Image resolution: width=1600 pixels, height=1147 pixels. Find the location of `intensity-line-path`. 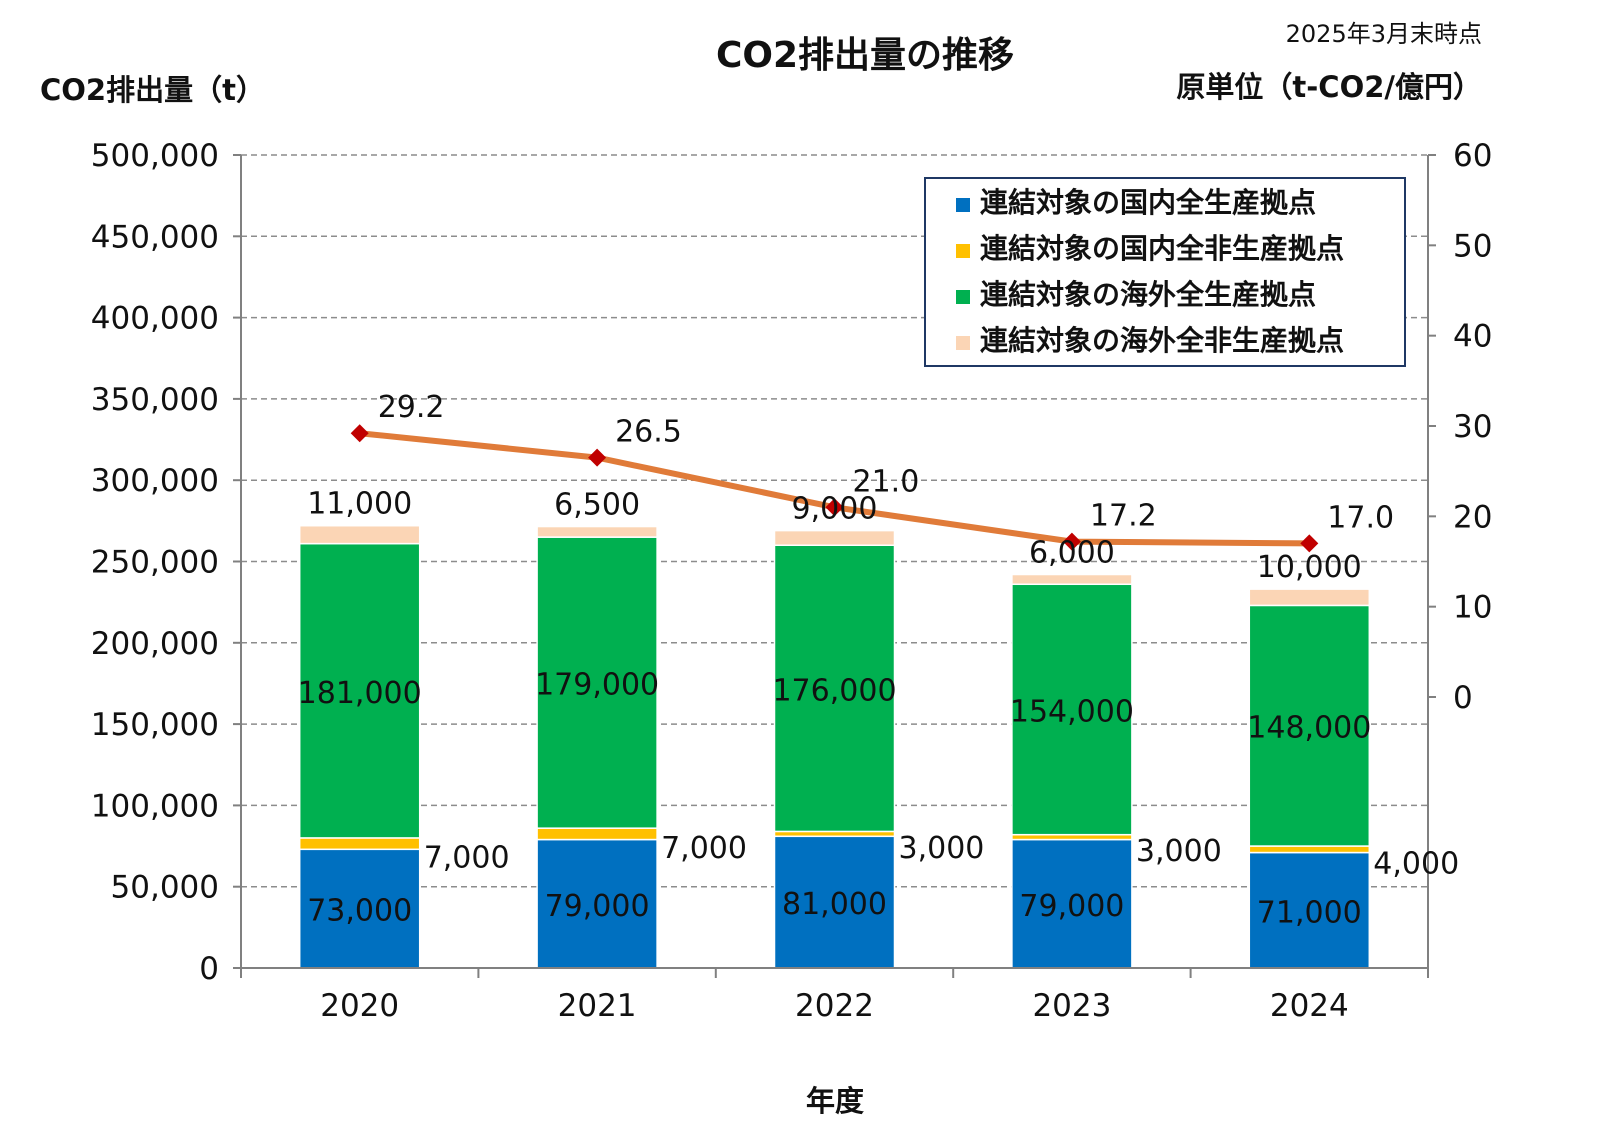

intensity-line-path is located at coordinates (834, 488).